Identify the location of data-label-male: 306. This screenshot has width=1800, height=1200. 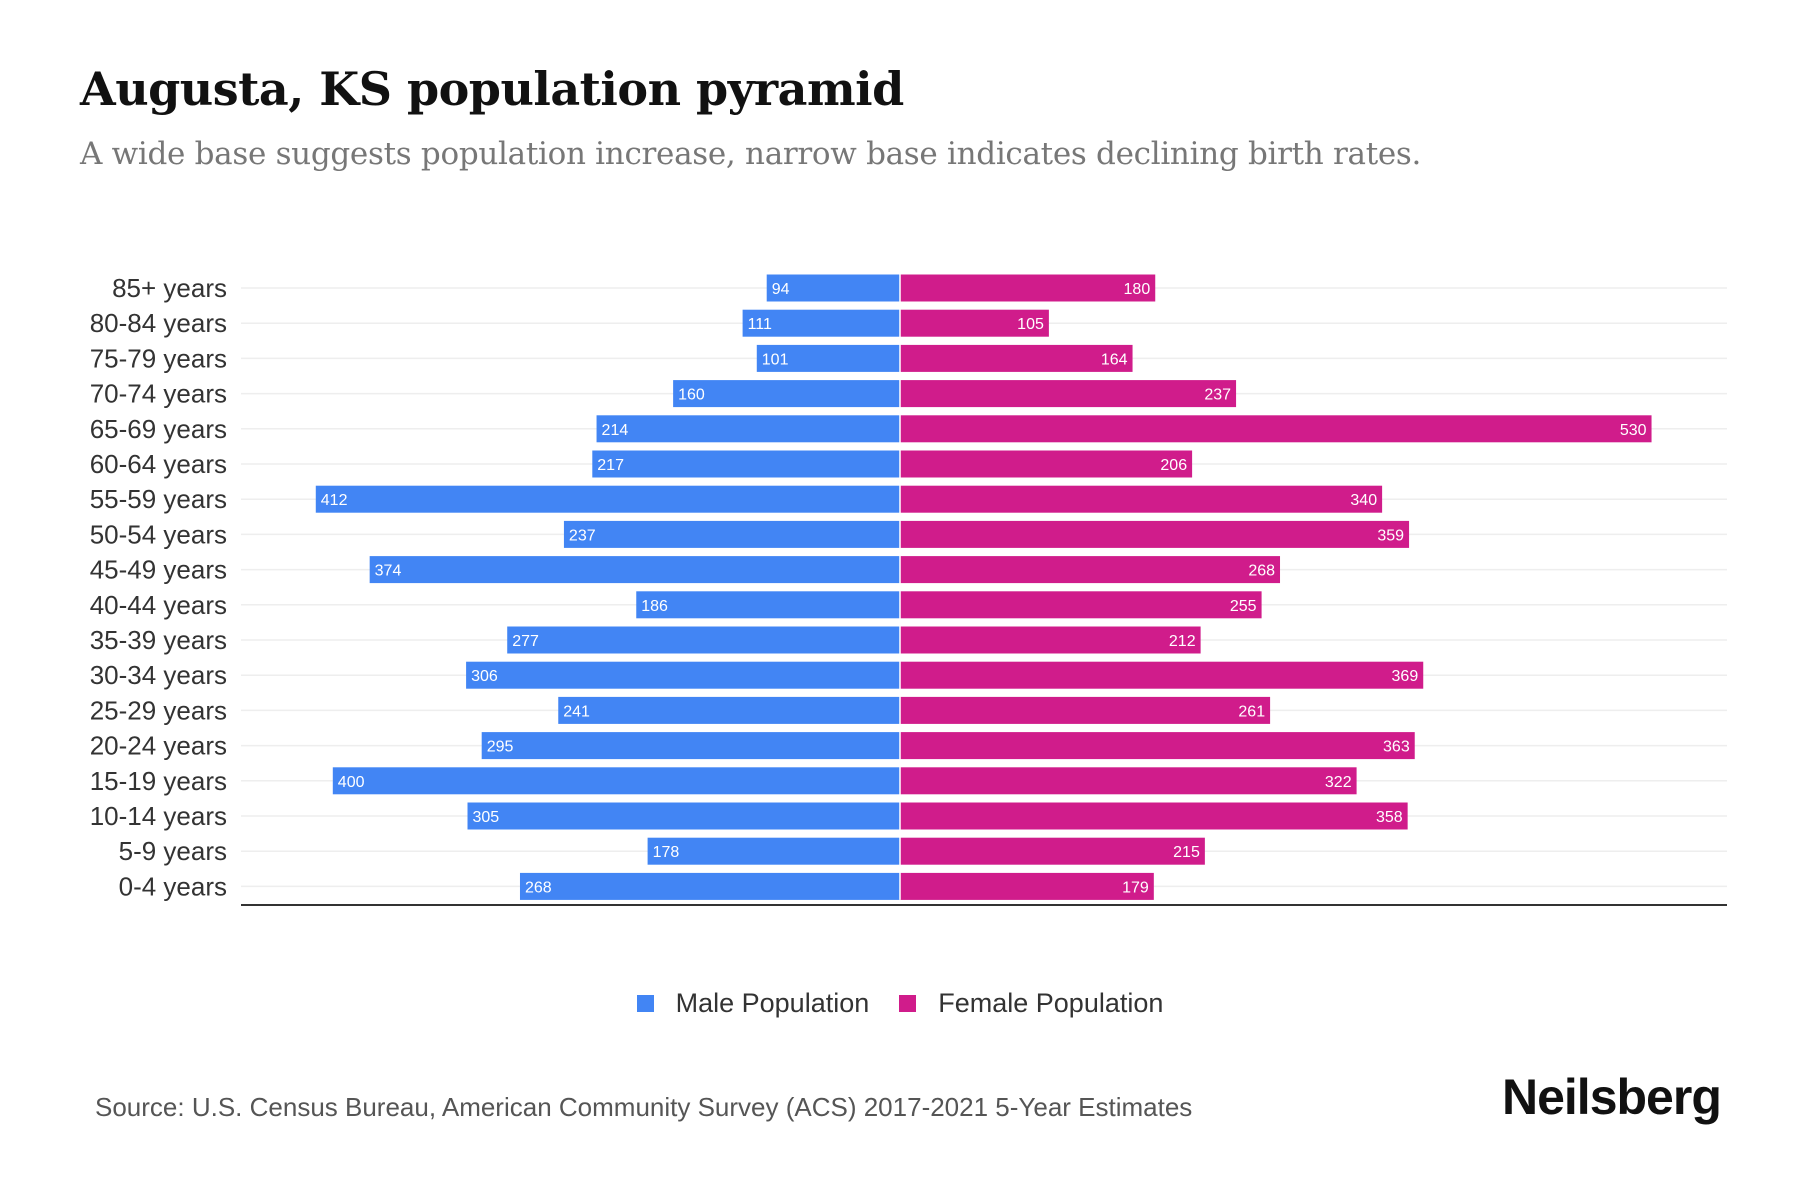
(484, 676).